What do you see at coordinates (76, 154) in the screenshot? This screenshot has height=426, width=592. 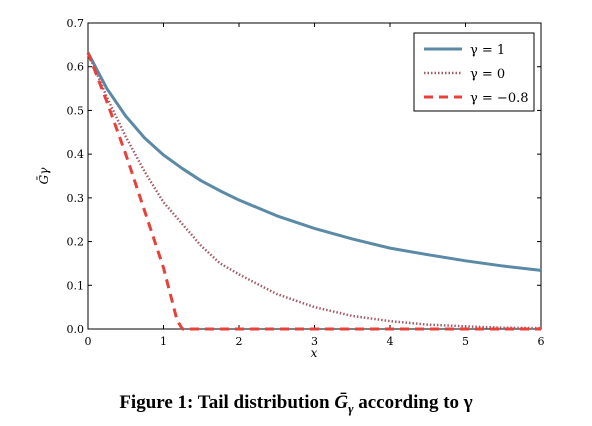 I see `y-tick-label: 0.4` at bounding box center [76, 154].